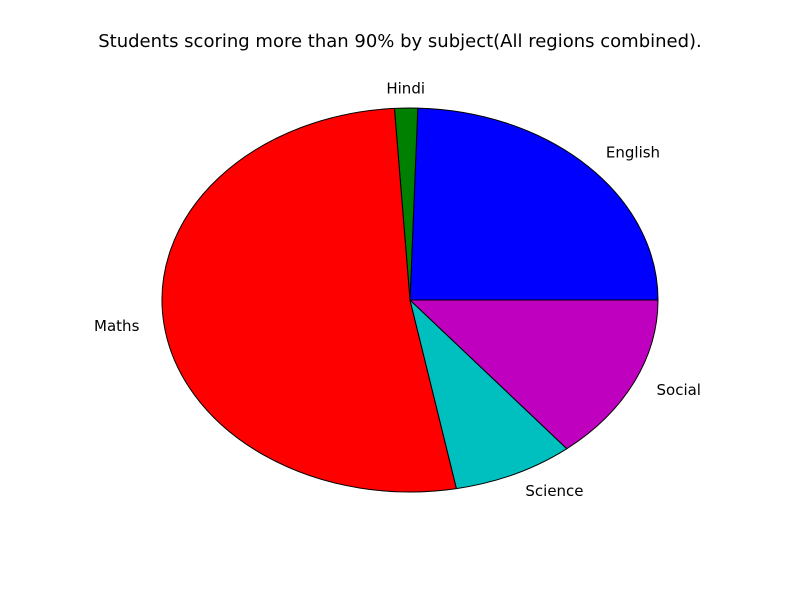  What do you see at coordinates (633, 153) in the screenshot?
I see `pie-label-english: English` at bounding box center [633, 153].